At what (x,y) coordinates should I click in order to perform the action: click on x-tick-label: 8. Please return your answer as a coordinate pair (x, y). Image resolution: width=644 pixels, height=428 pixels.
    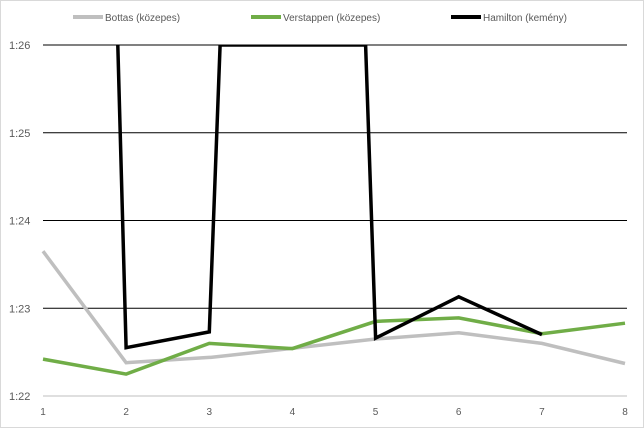
    Looking at the image, I should click on (625, 412).